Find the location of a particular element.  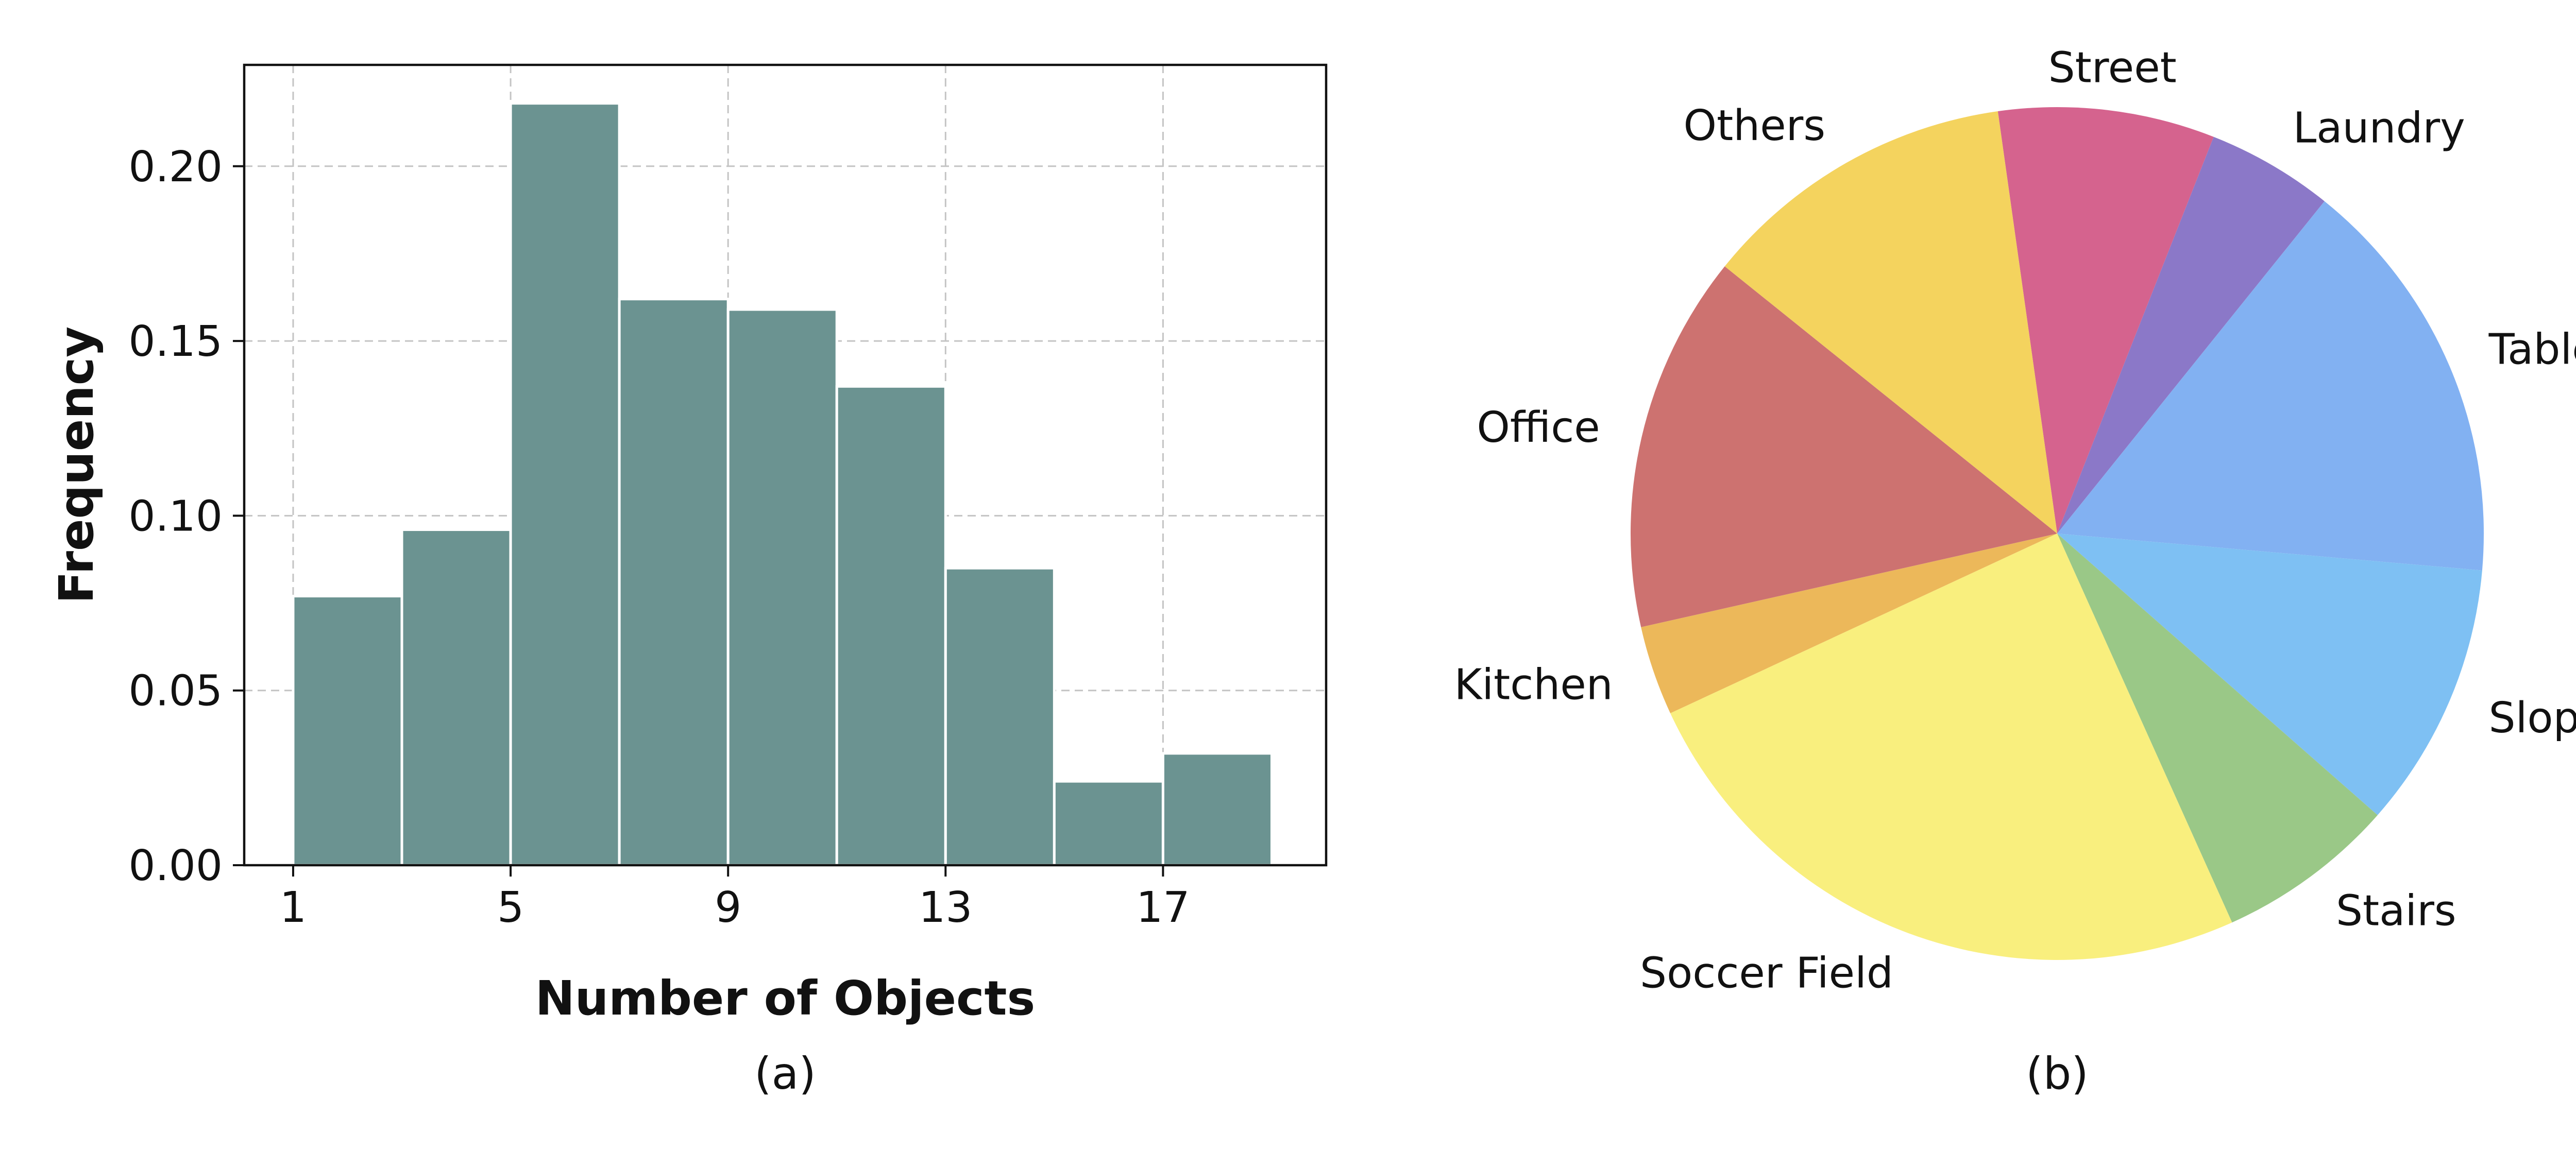

pie-slice-soccer-field is located at coordinates (1951, 747).